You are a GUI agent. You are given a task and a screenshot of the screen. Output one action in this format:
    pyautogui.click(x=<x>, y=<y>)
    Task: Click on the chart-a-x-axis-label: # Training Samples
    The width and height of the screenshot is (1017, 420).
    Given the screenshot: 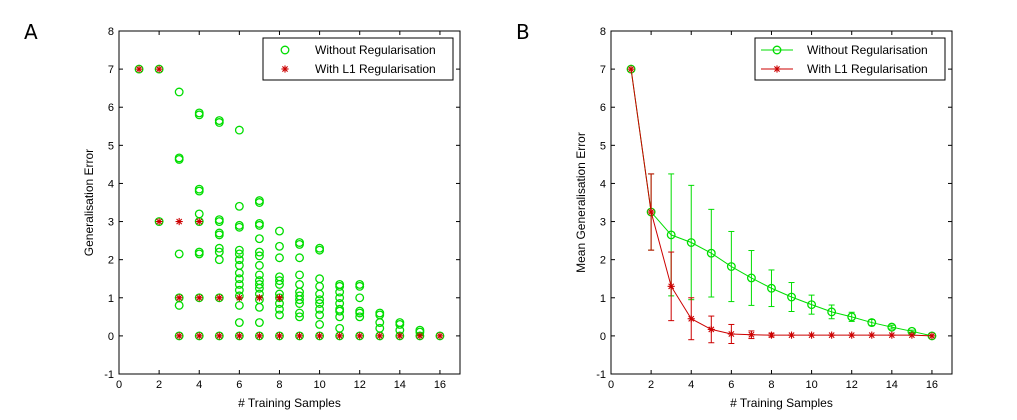 What is the action you would take?
    pyautogui.click(x=289, y=403)
    